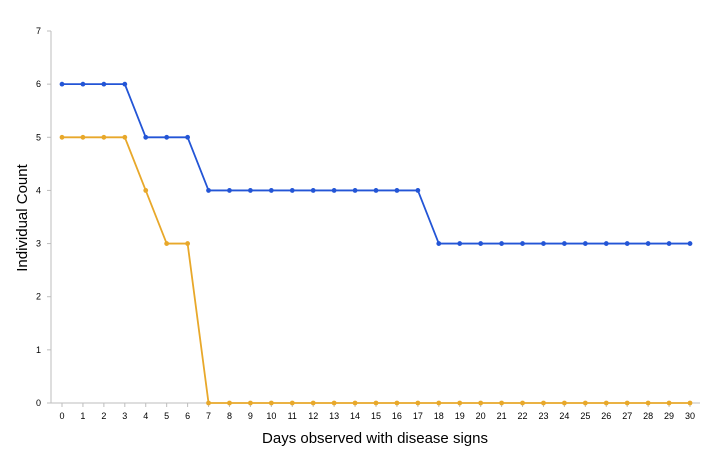 Image resolution: width=702 pixels, height=471 pixels. What do you see at coordinates (648, 416) in the screenshot?
I see `x-tick-label: 28` at bounding box center [648, 416].